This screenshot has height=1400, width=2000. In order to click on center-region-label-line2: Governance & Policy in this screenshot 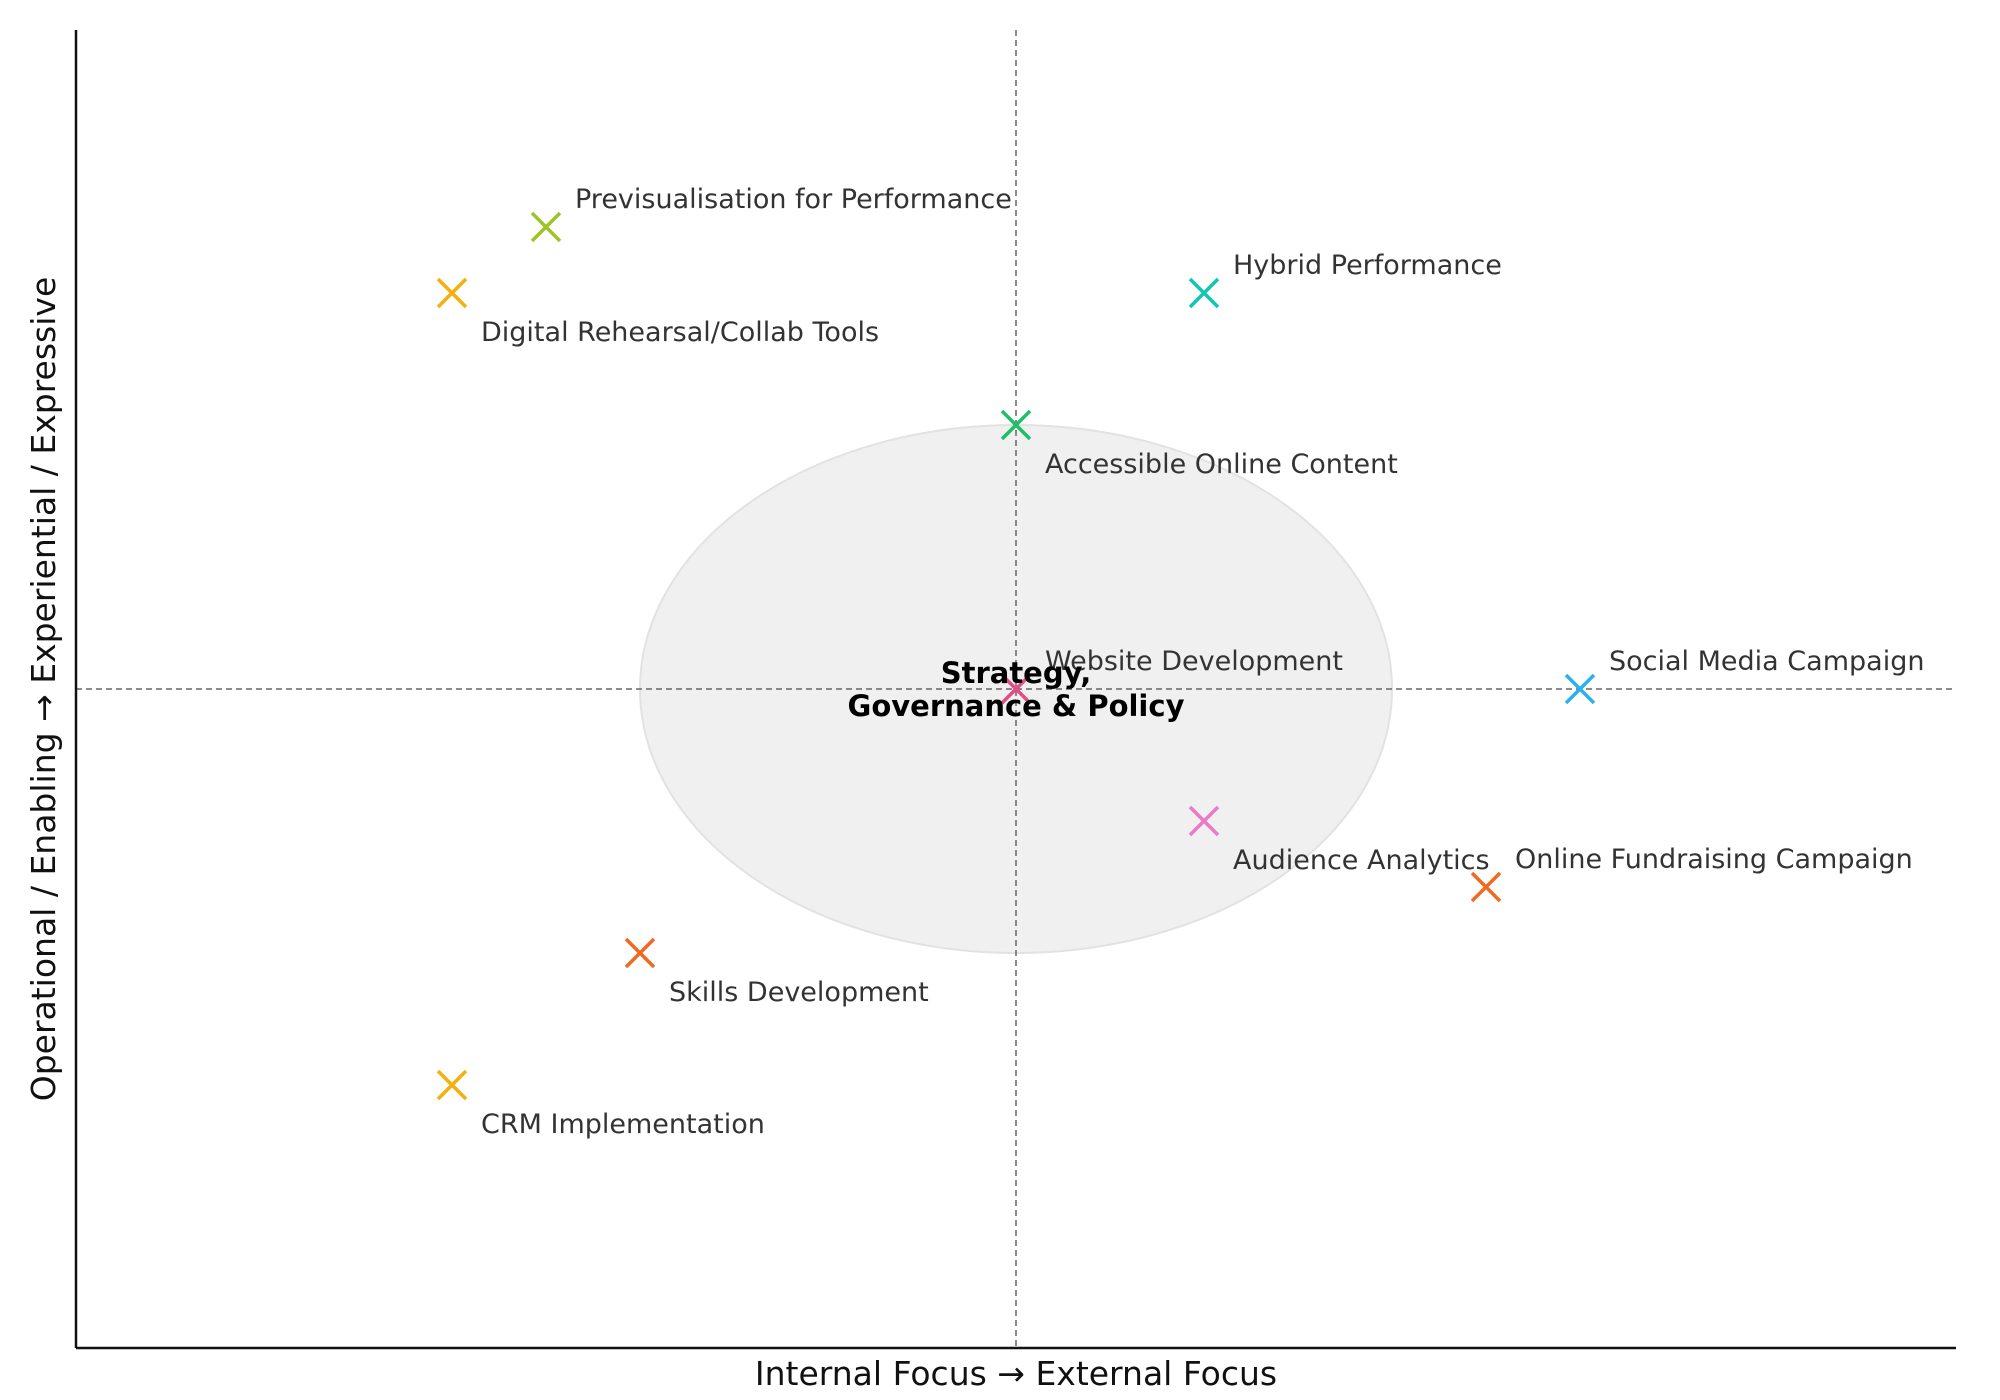, I will do `click(1016, 706)`.